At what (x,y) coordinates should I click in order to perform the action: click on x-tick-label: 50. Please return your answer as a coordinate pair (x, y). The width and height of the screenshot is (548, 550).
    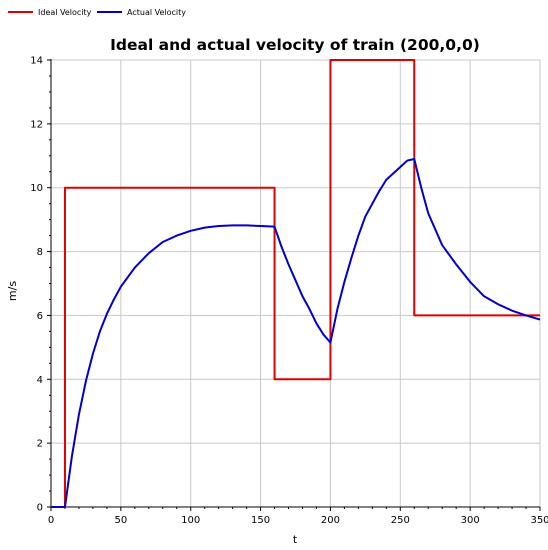
    Looking at the image, I should click on (120, 520).